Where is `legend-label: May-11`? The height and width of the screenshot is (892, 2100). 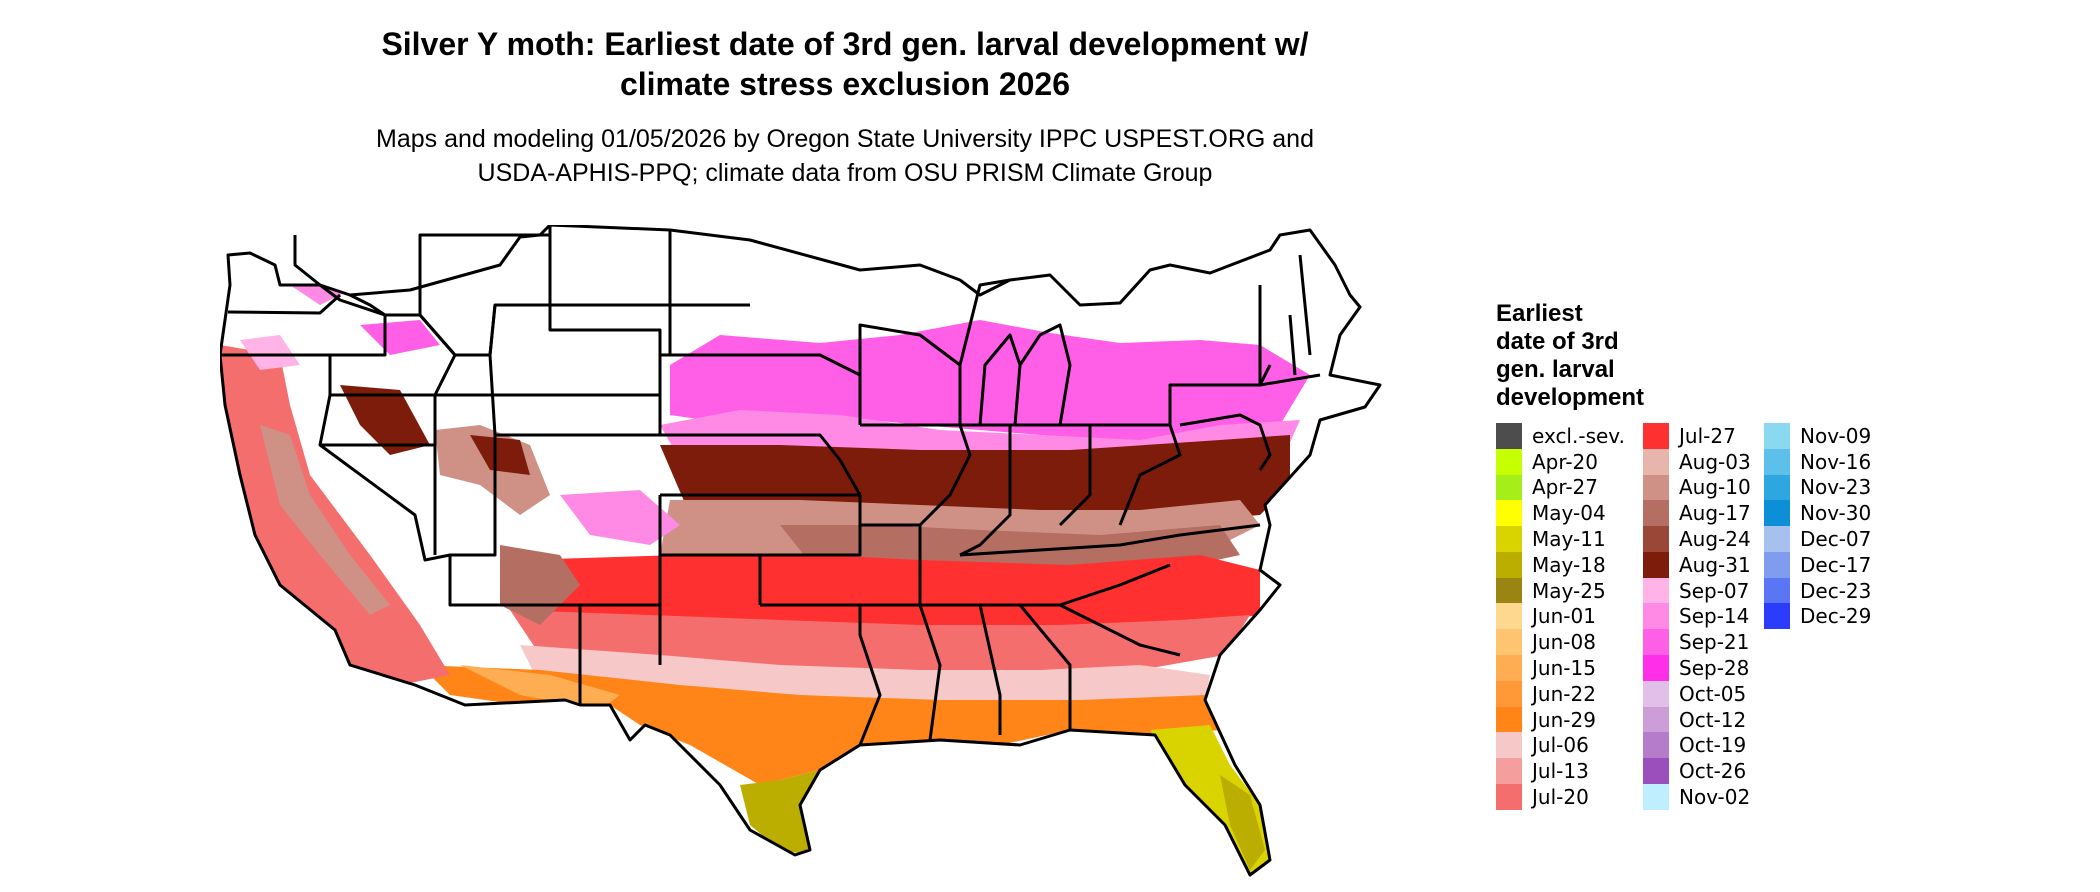 legend-label: May-11 is located at coordinates (1569, 539).